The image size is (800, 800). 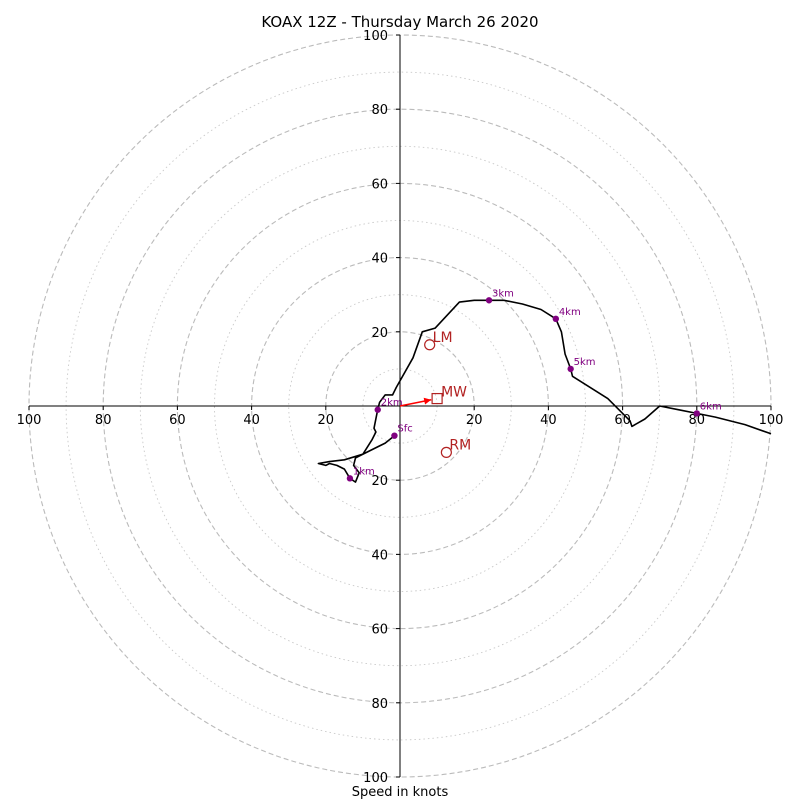 I want to click on lm-marker, so click(x=430, y=345).